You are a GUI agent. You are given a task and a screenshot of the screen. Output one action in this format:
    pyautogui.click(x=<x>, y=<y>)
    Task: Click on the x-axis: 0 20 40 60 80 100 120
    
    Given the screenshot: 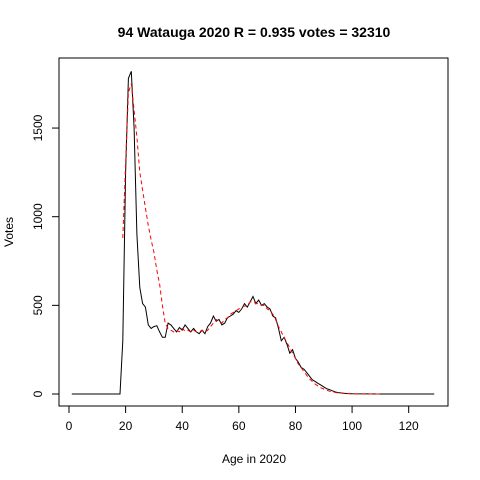 What is the action you would take?
    pyautogui.click(x=242, y=419)
    